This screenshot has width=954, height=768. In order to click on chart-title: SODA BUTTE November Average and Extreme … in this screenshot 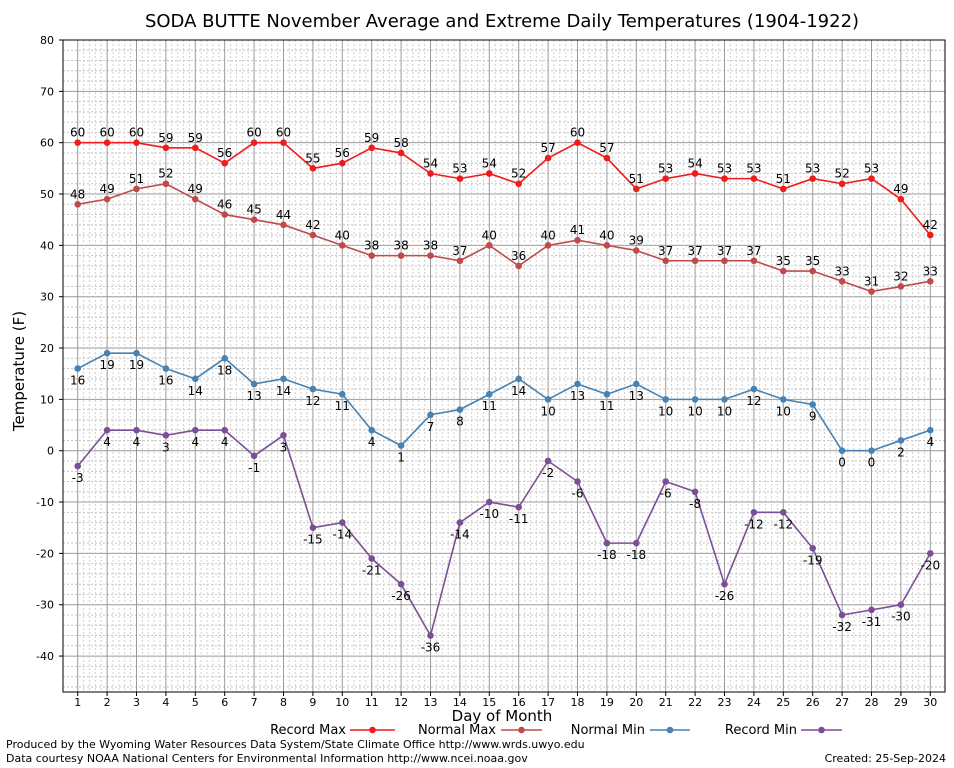, I will do `click(502, 21)`.